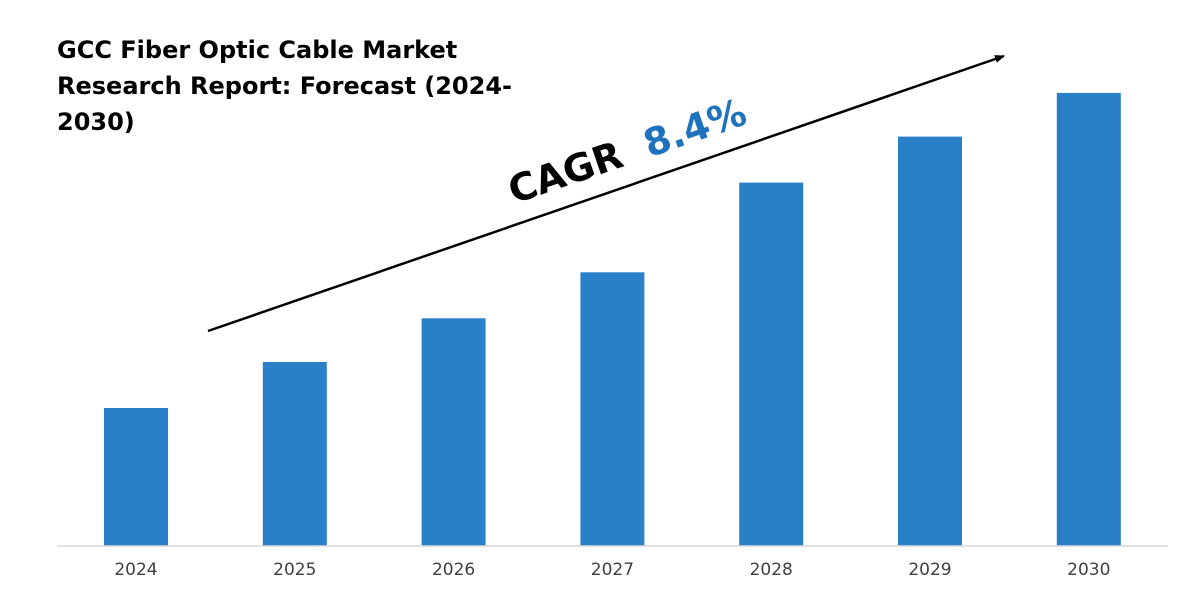 This screenshot has height=600, width=1200. What do you see at coordinates (96, 122) in the screenshot?
I see `chart-title-line-3: 2030)` at bounding box center [96, 122].